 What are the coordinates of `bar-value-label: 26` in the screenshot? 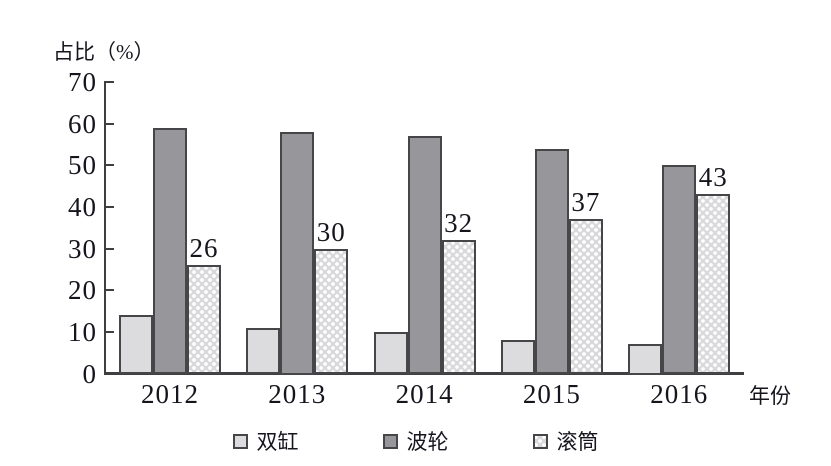 It's located at (204, 248).